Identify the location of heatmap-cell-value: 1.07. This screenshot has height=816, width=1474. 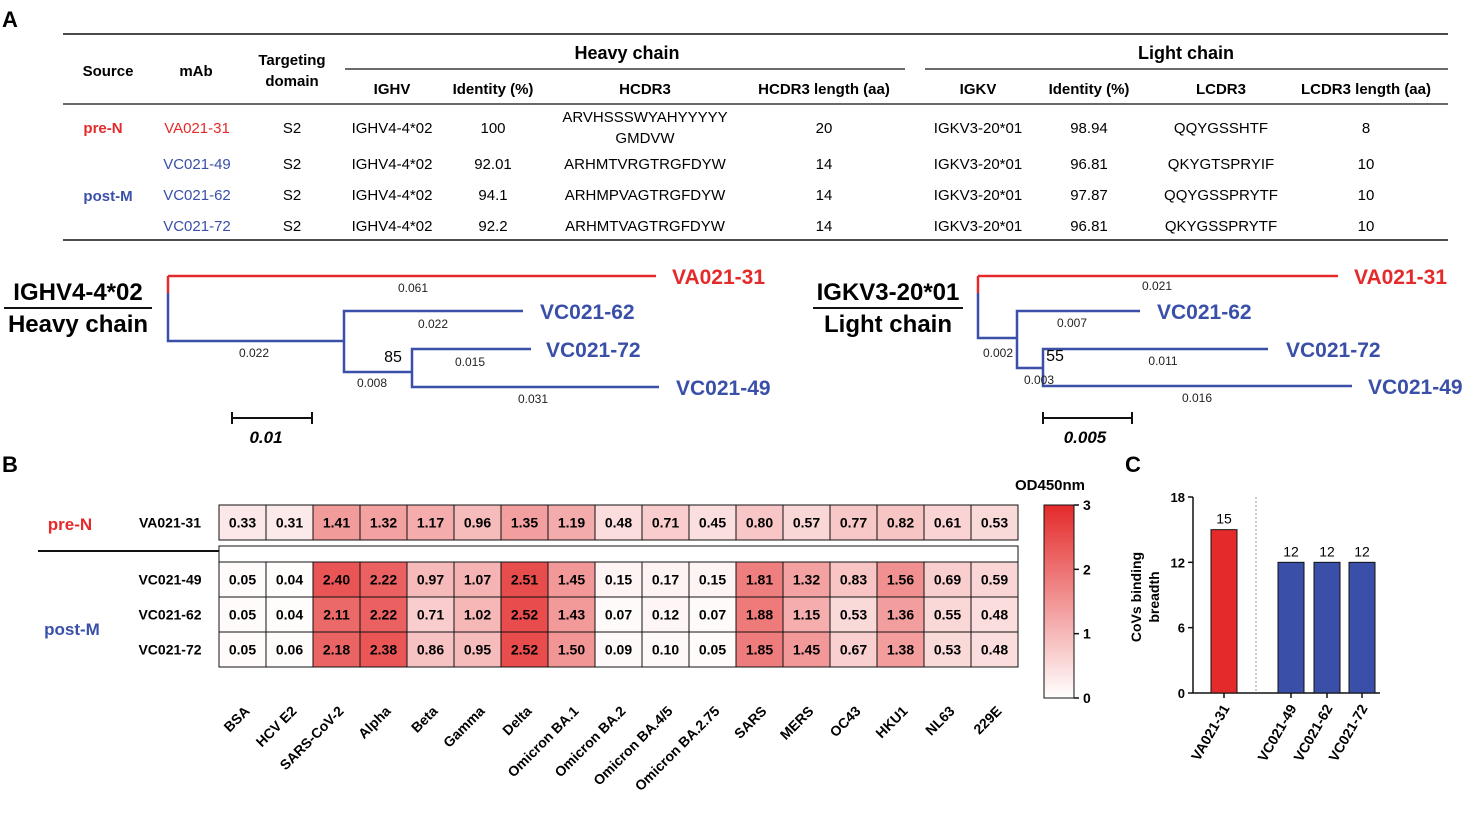
(477, 580).